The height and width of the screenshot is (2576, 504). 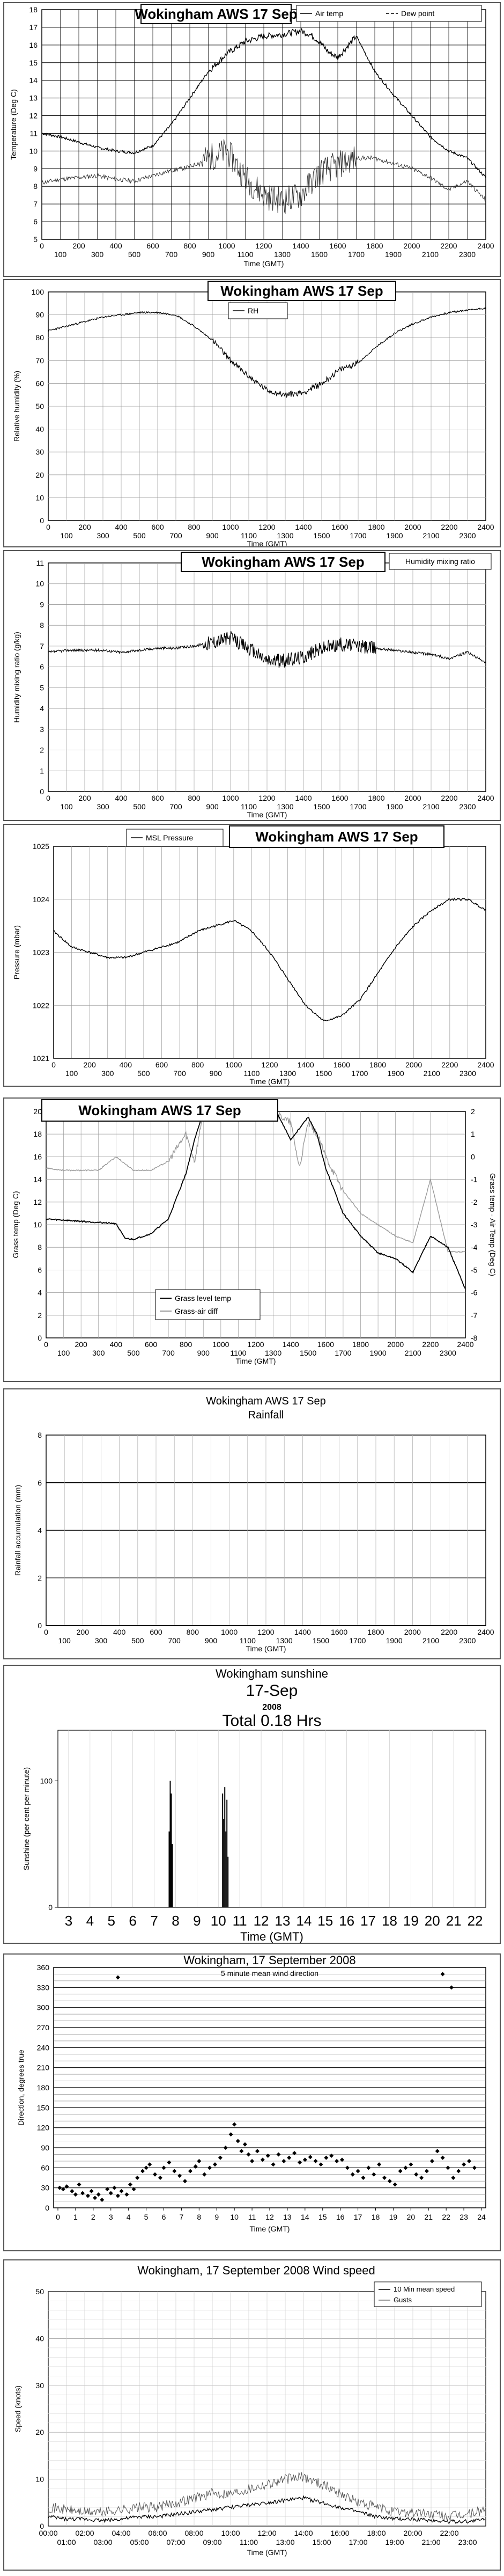 I want to click on x-tick-label: 400, so click(x=121, y=798).